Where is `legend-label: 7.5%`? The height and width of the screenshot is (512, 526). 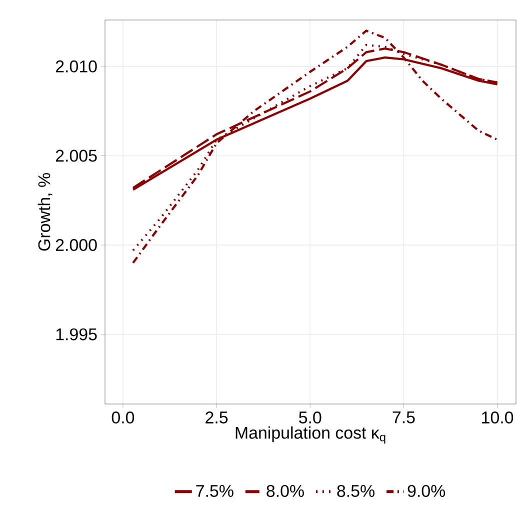
legend-label: 7.5% is located at coordinates (215, 491).